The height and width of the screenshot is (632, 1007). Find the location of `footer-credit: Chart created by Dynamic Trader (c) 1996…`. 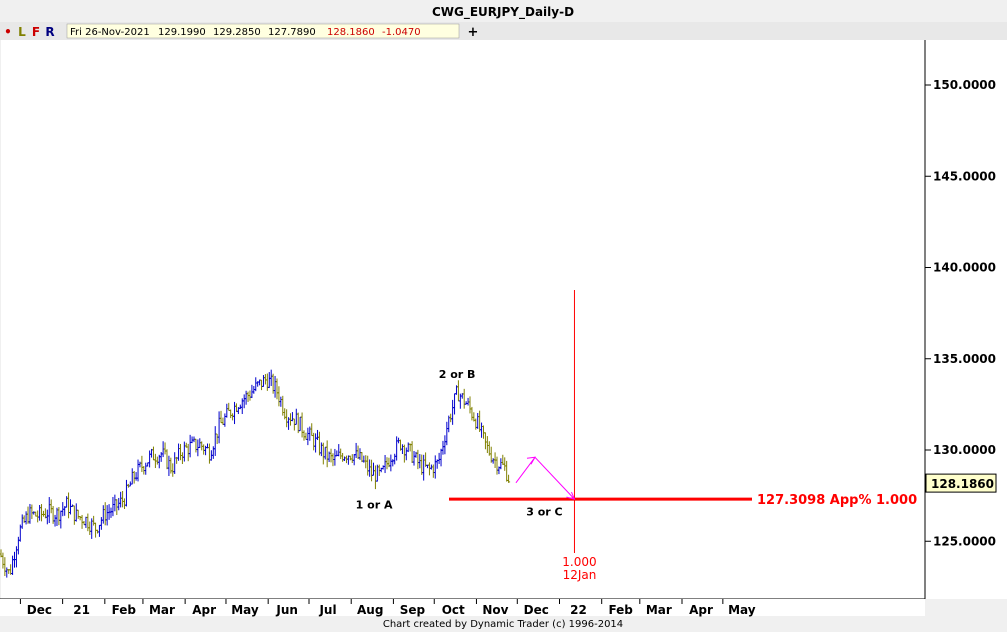

footer-credit: Chart created by Dynamic Trader (c) 1996… is located at coordinates (503, 624).